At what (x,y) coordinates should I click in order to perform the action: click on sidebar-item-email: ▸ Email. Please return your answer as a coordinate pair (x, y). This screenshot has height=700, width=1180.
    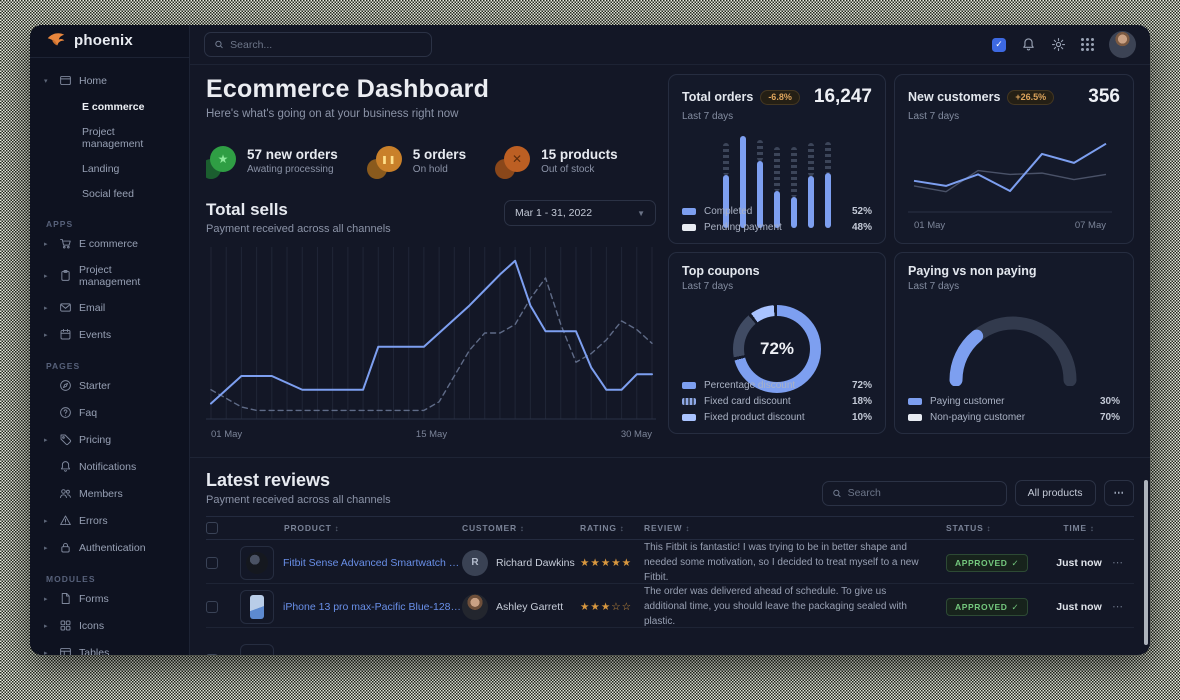
    Looking at the image, I should click on (109, 308).